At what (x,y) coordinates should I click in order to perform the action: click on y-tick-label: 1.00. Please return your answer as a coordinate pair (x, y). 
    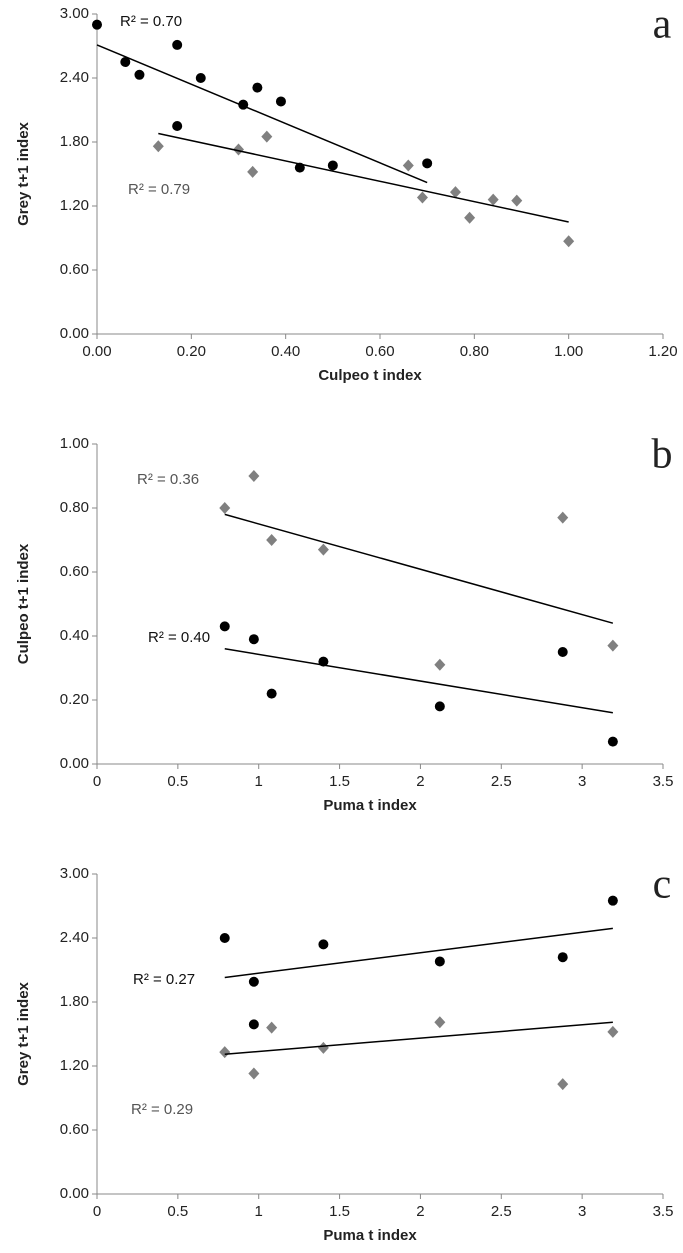
    Looking at the image, I should click on (74, 443).